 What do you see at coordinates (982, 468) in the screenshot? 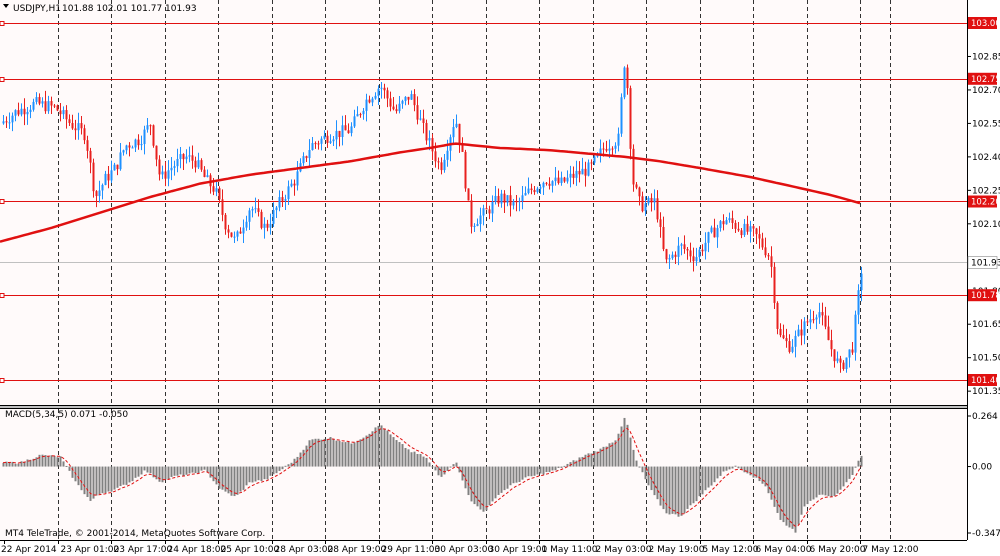
I see `macd-tick-label: 0.00` at bounding box center [982, 468].